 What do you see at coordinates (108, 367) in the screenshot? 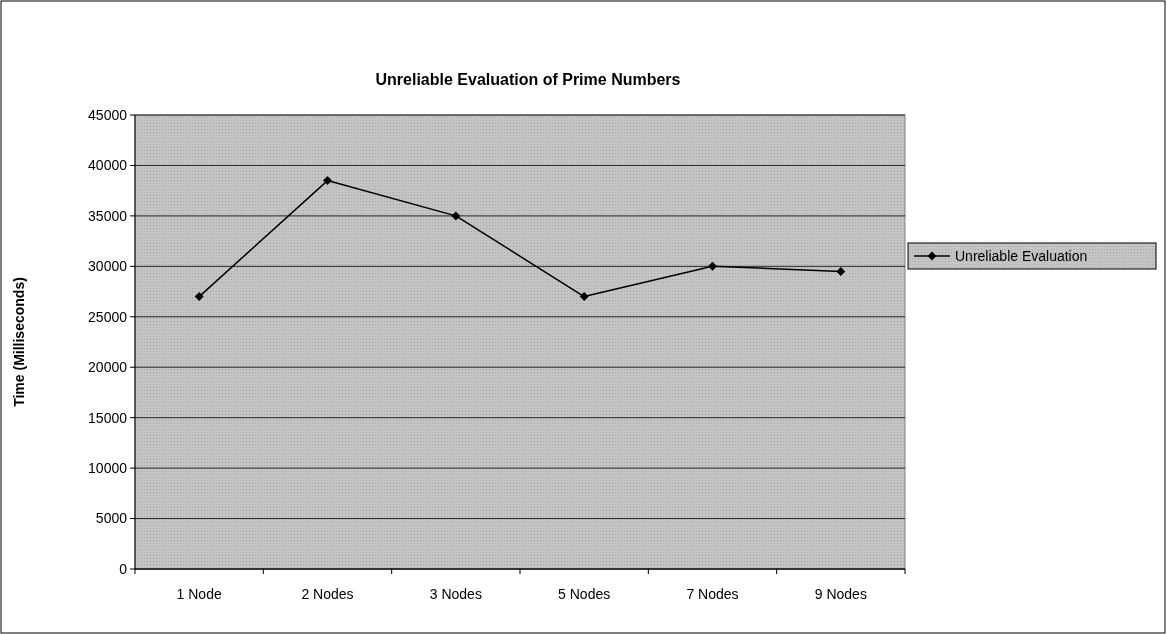
I see `y-tick-label: 20000` at bounding box center [108, 367].